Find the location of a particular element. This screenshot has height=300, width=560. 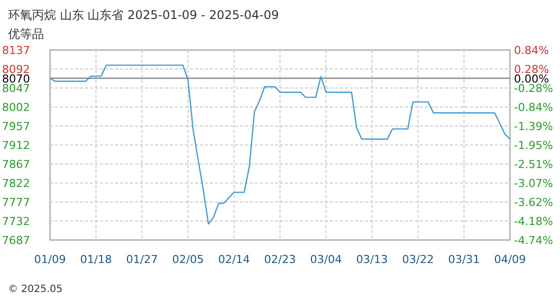

x-tick-label: 03/22 is located at coordinates (418, 259).